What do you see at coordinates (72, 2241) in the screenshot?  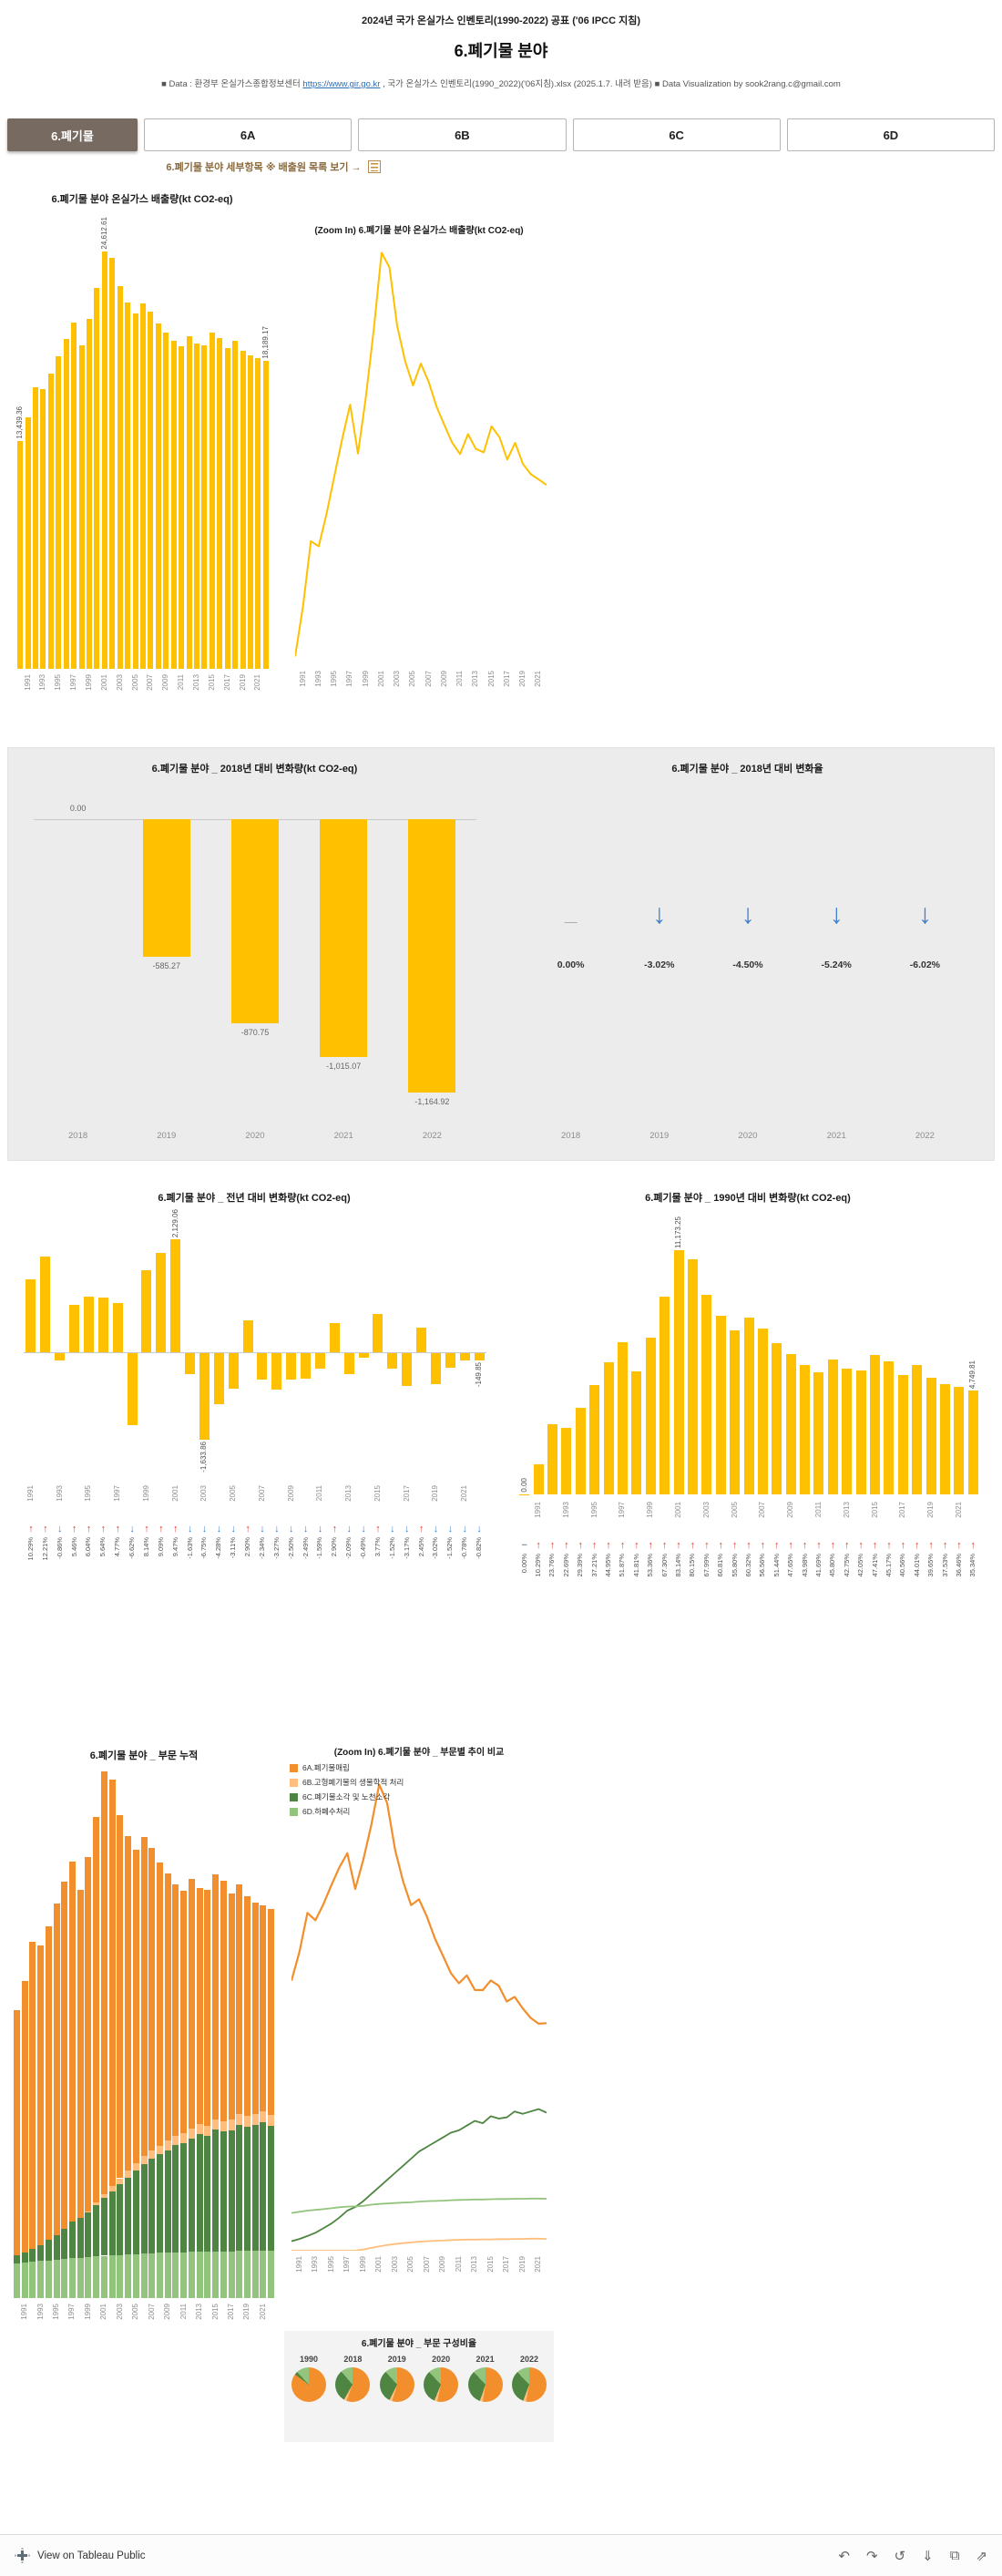 I see `stack-6C-1997` at bounding box center [72, 2241].